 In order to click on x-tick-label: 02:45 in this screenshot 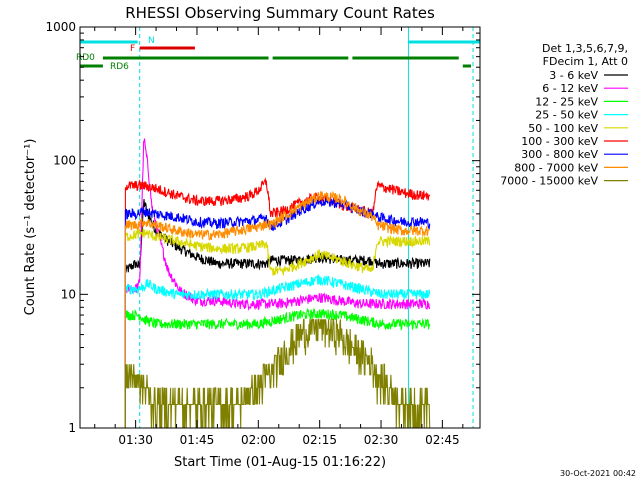, I will do `click(442, 440)`.